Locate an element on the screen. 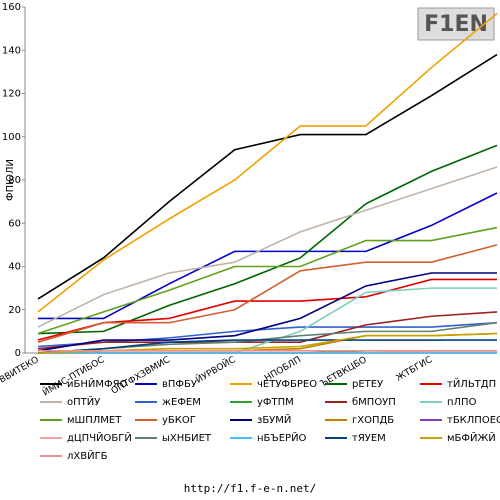  legend-label: пЛПО is located at coordinates (462, 402).